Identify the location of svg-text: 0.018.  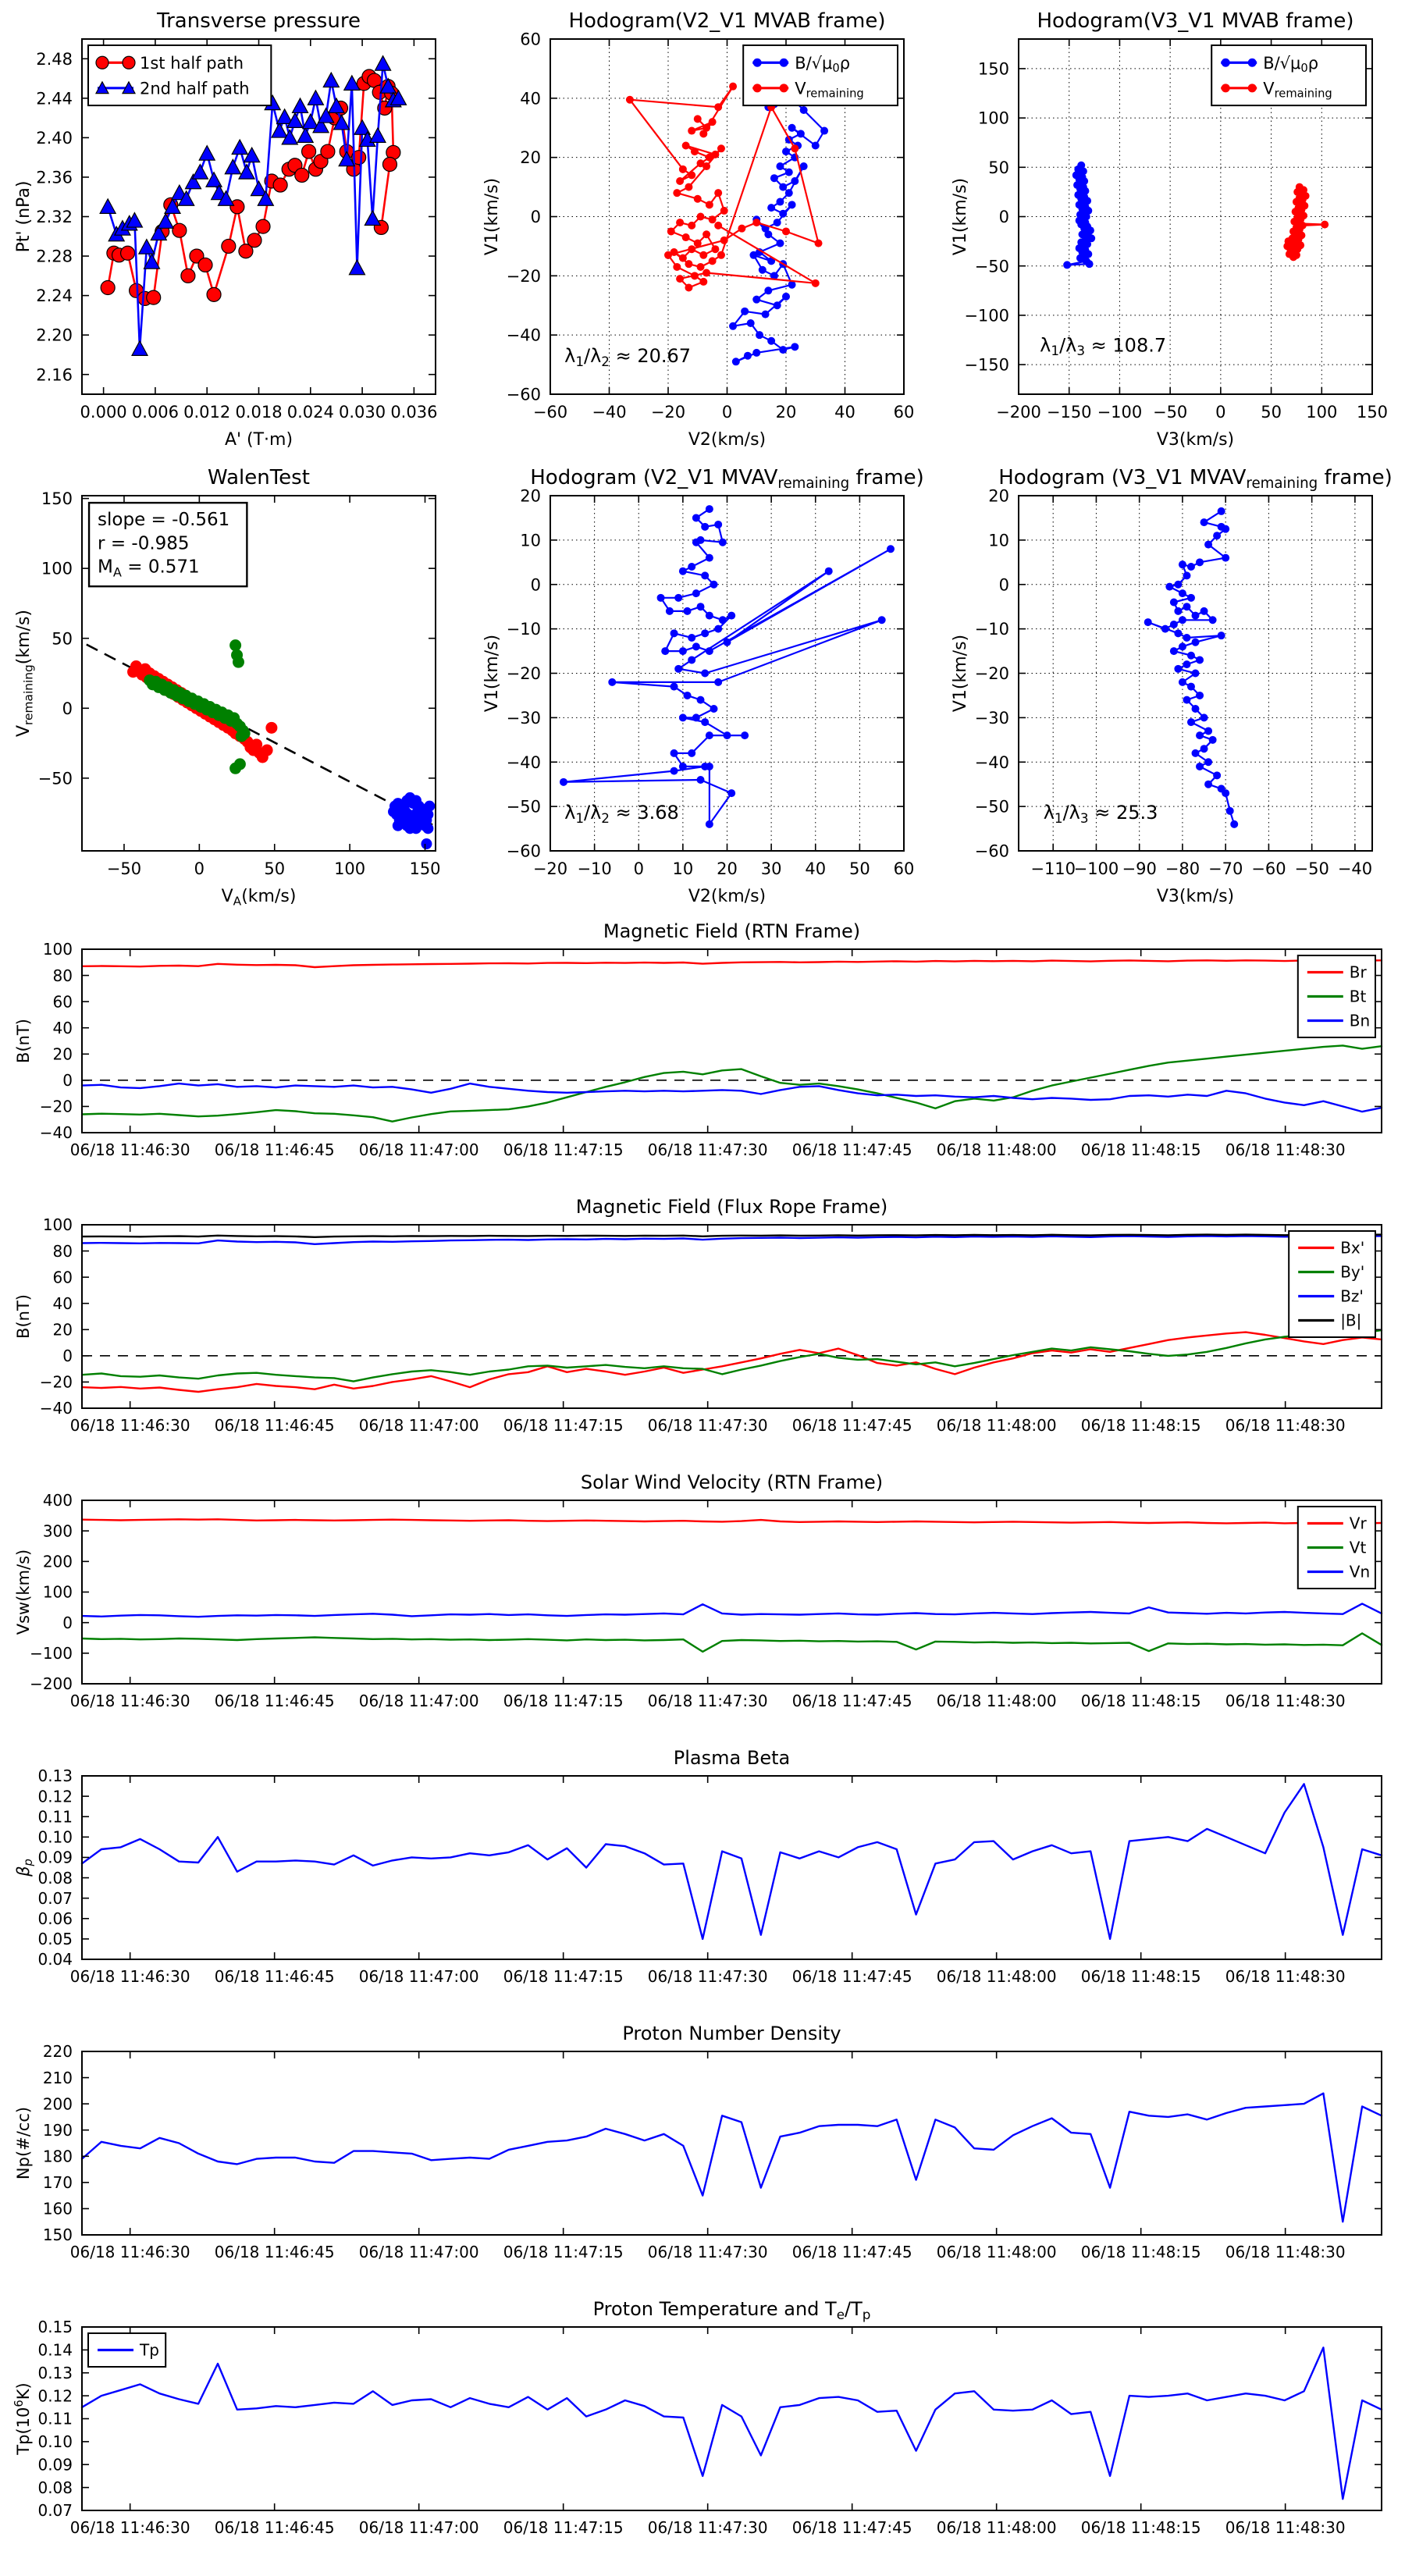
(258, 412).